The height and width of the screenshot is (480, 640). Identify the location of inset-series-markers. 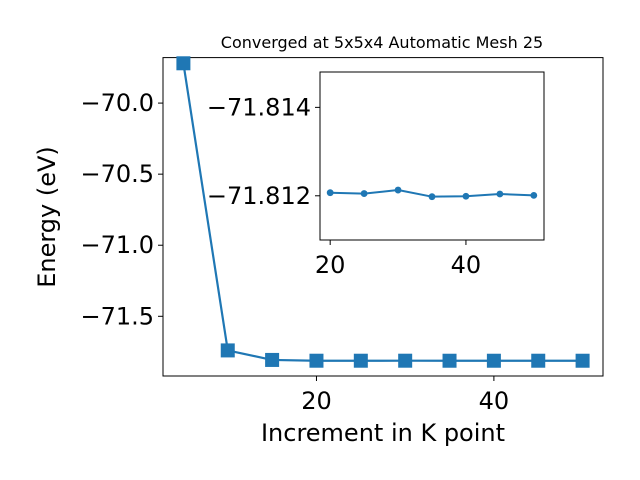
(432, 193).